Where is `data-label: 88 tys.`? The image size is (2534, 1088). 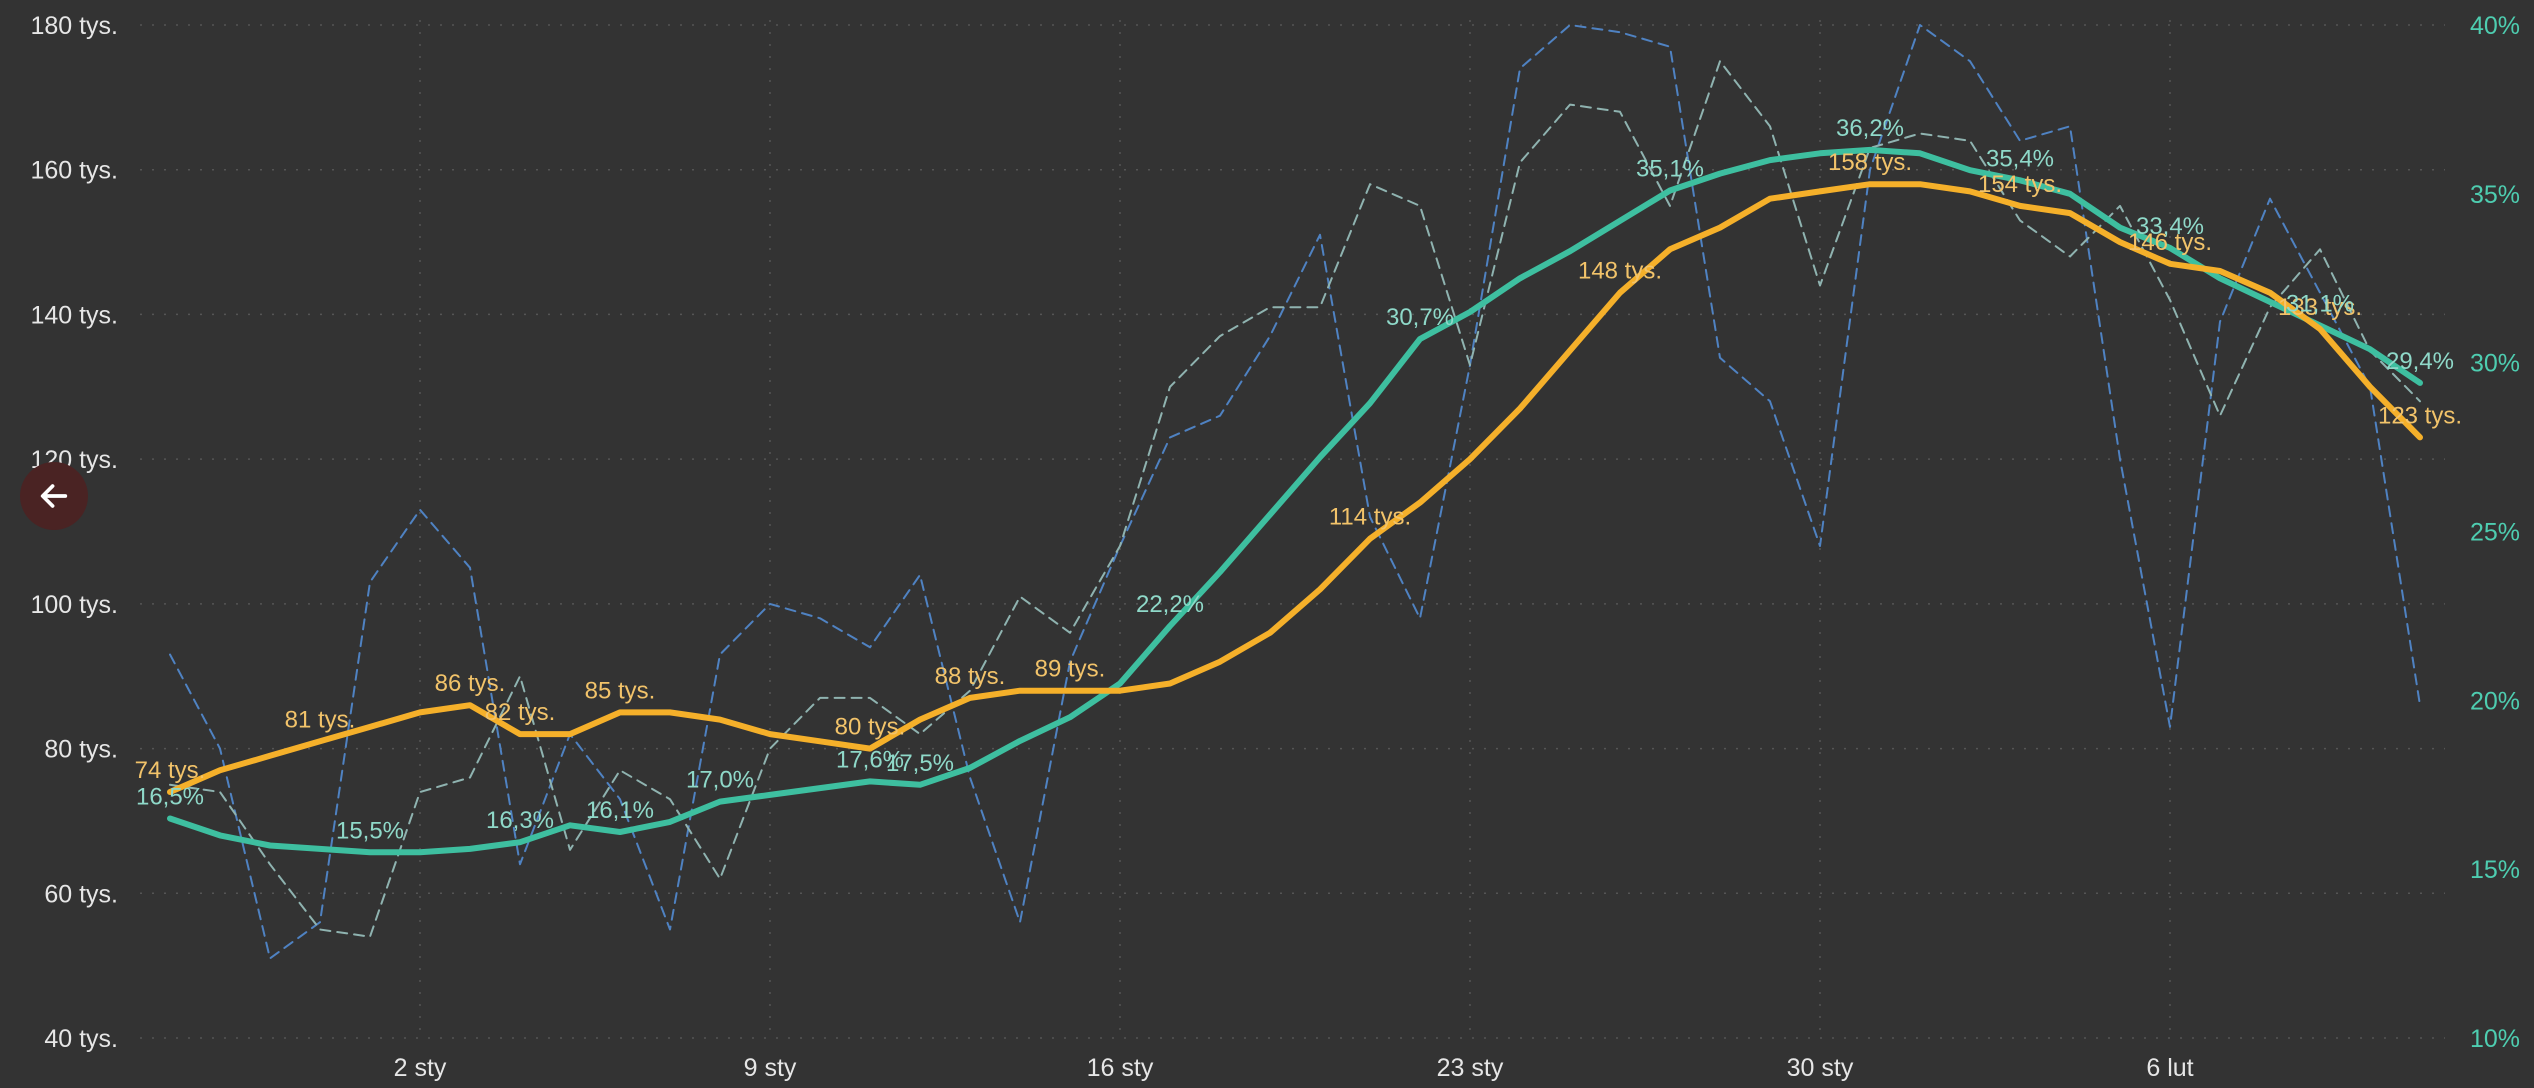 data-label: 88 tys. is located at coordinates (970, 676).